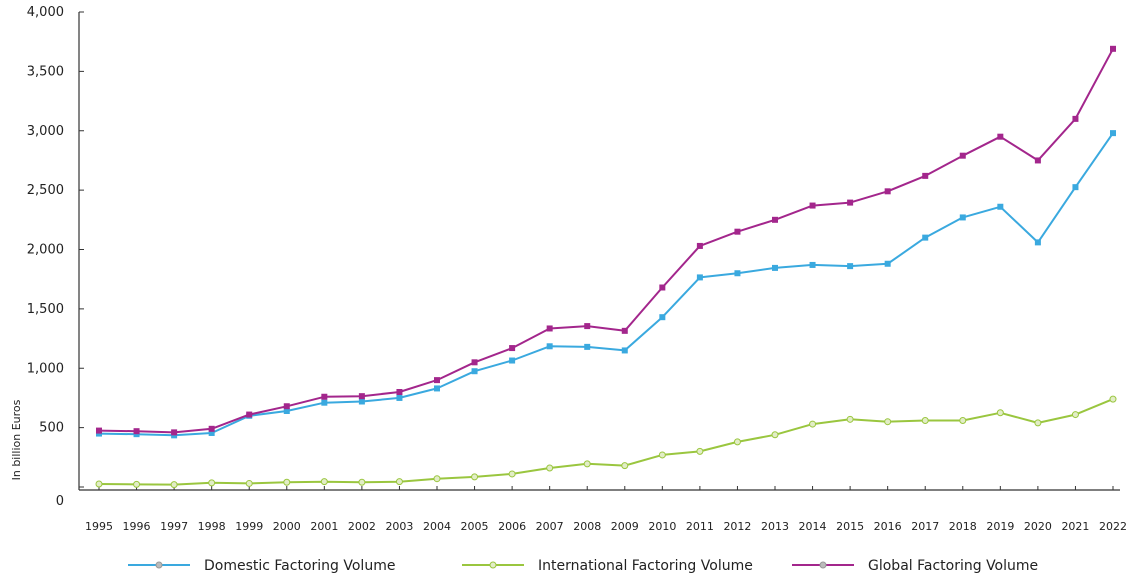 The height and width of the screenshot is (580, 1127). Describe the element at coordinates (45, 131) in the screenshot. I see `y-tick-label: 3,000` at that location.